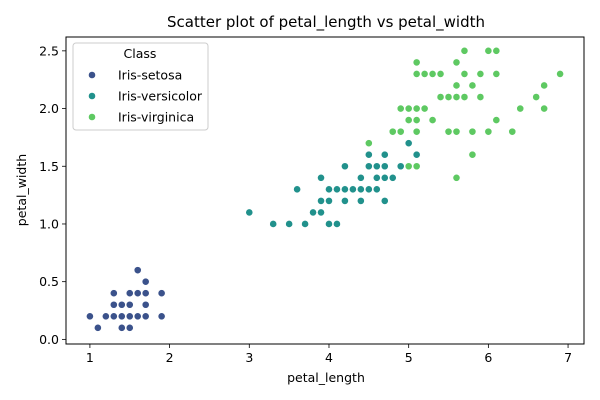 The width and height of the screenshot is (600, 400). Describe the element at coordinates (90, 357) in the screenshot. I see `x-tick-label-1: 1` at that location.